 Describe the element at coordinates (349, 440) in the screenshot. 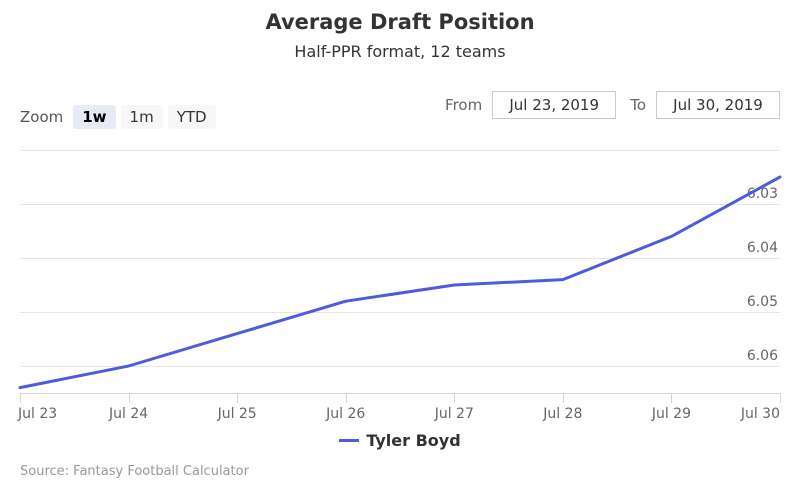

I see `legend-line-swatch` at that location.